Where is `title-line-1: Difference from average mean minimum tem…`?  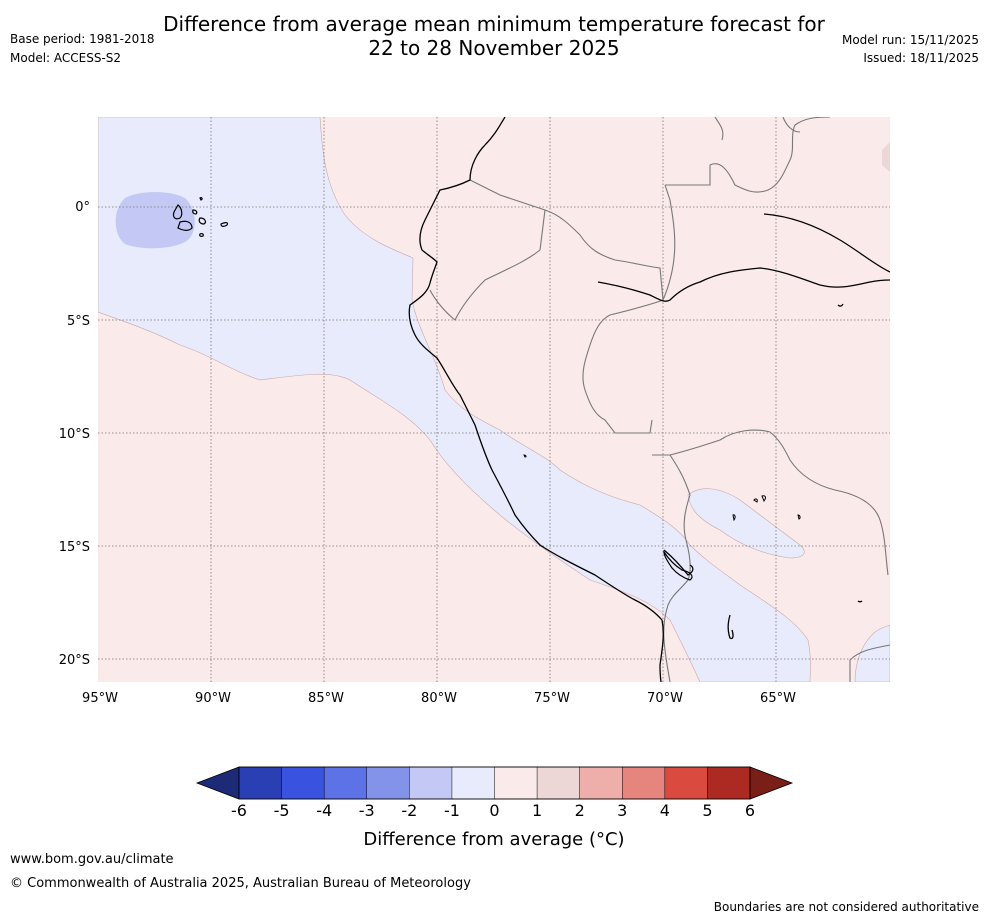 title-line-1: Difference from average mean minimum tem… is located at coordinates (494, 24).